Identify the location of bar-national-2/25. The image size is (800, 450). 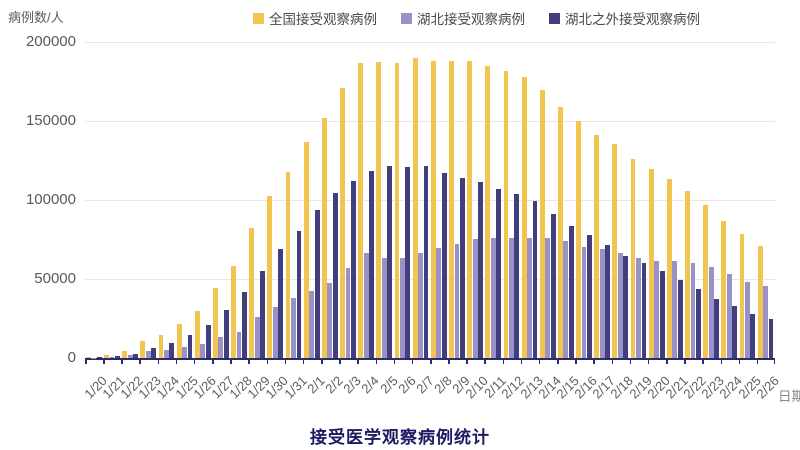
(742, 295).